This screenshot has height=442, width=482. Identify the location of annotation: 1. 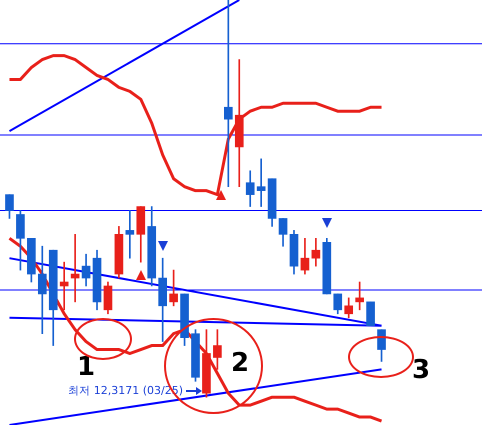
(86, 367).